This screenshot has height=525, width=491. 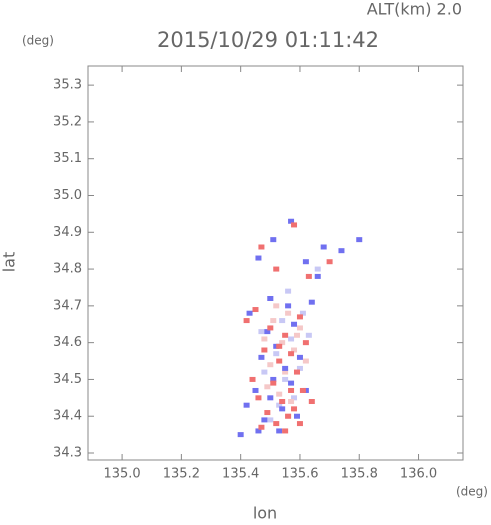 I want to click on y-axis-label: lat, so click(x=9, y=262).